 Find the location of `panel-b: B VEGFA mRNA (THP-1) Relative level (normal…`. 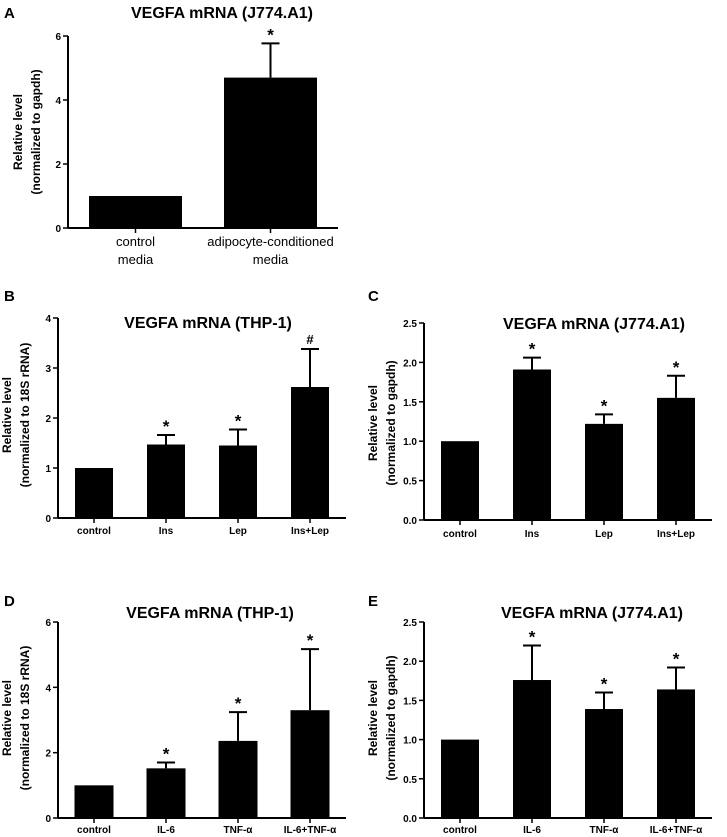

panel-b: B VEGFA mRNA (THP-1) Relative level (normal… is located at coordinates (173, 412).